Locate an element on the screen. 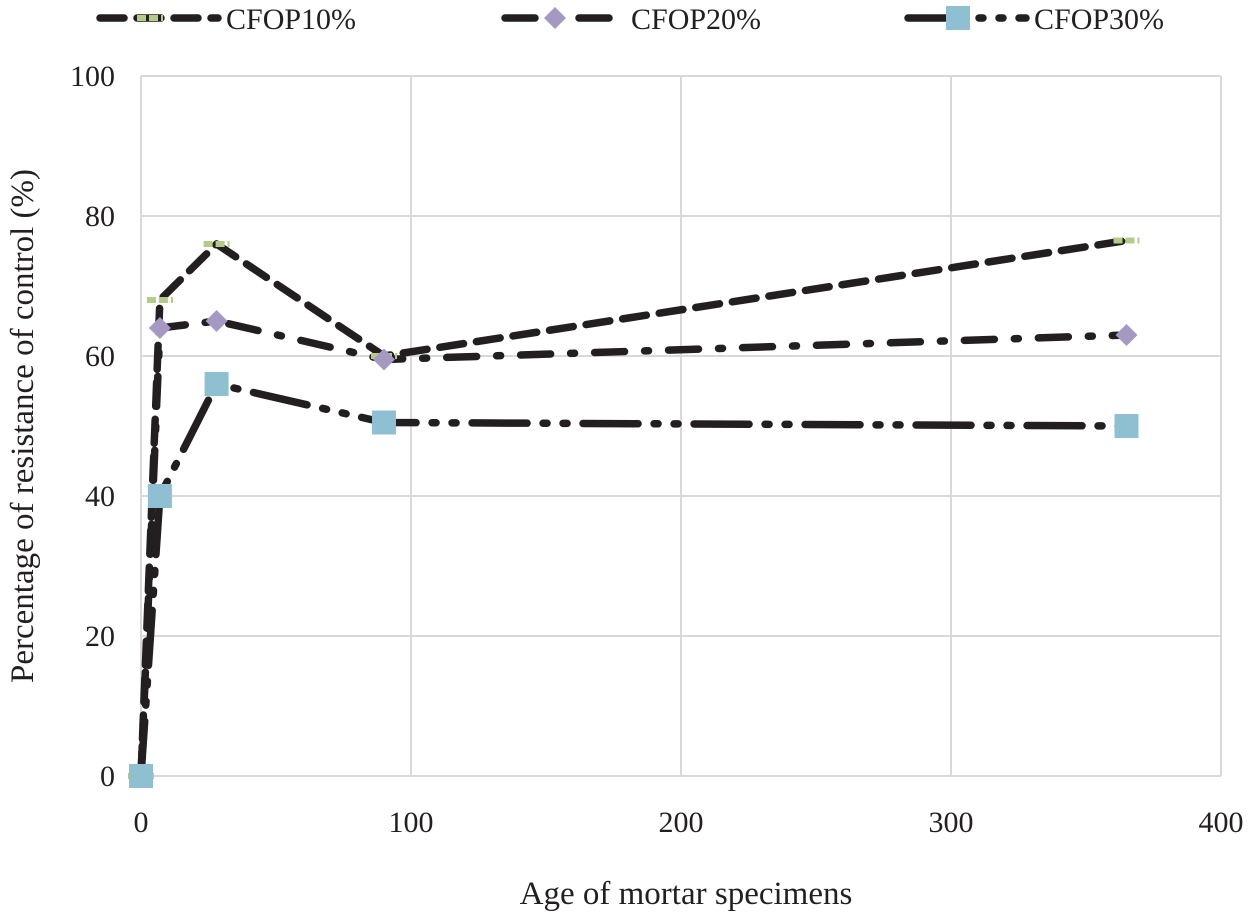  y-tick-label: 80 is located at coordinates (100, 216).